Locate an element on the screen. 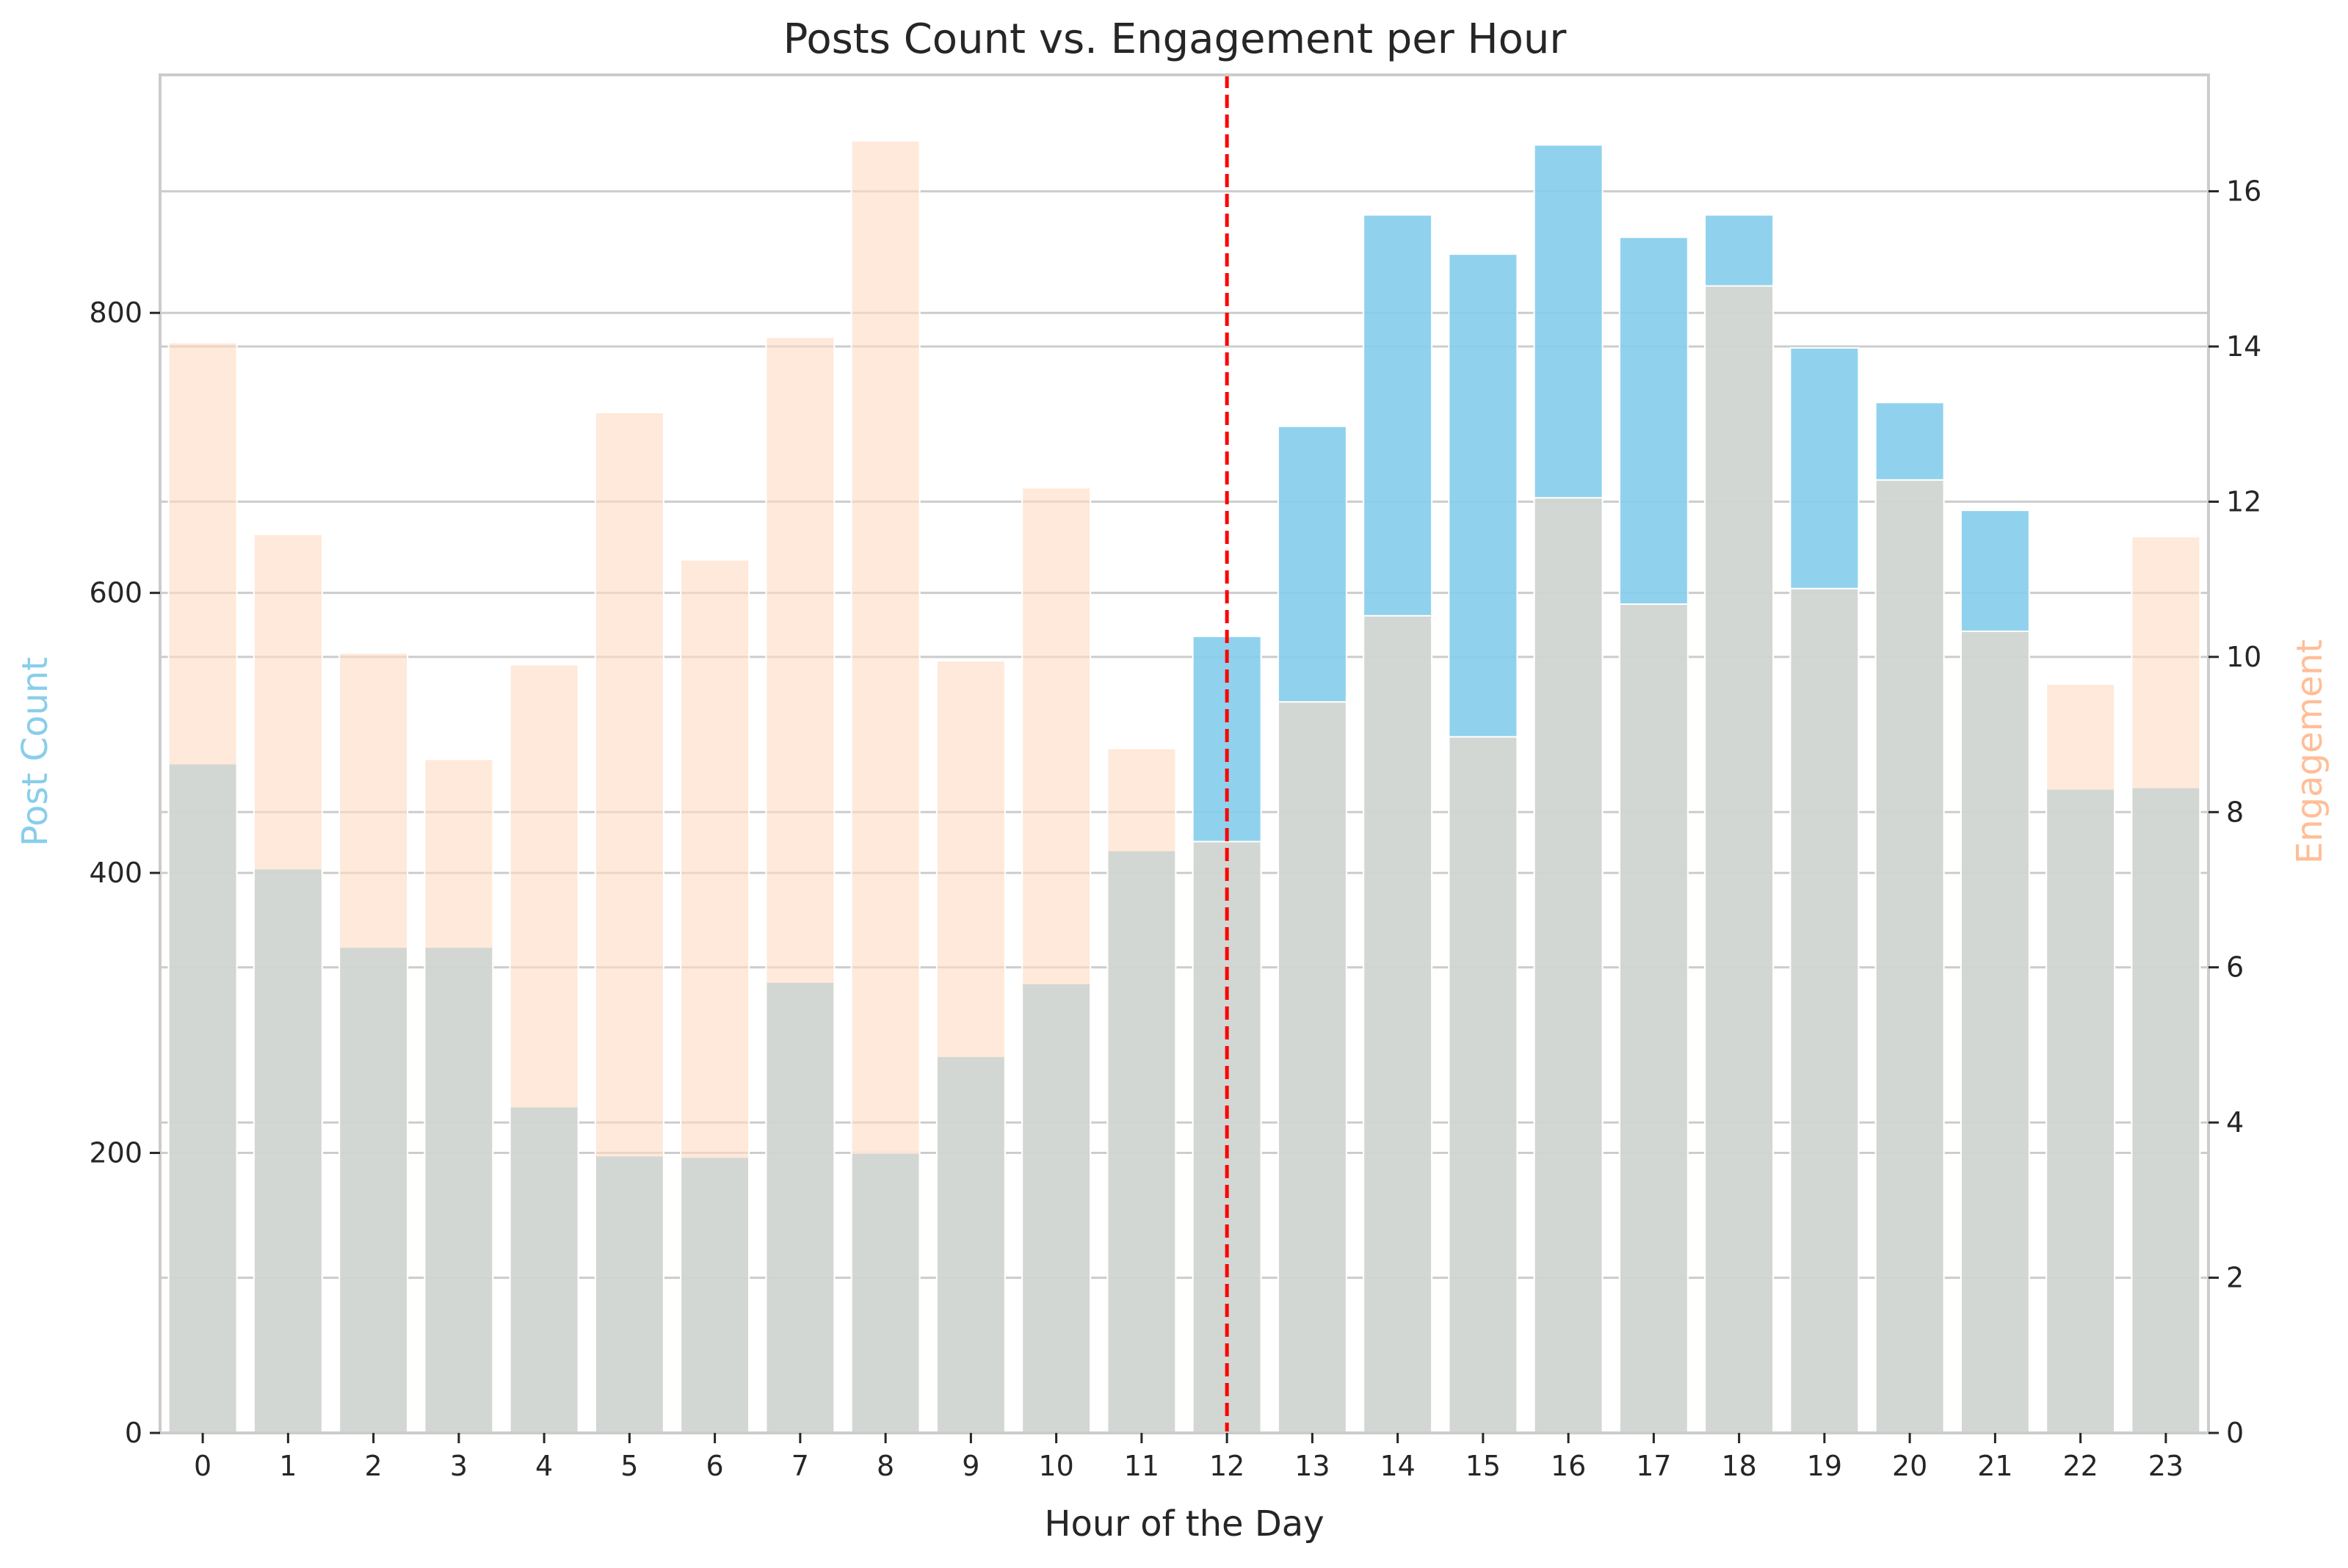 This screenshot has height=1568, width=2348. x-tick-label-18: 18 is located at coordinates (1738, 1466).